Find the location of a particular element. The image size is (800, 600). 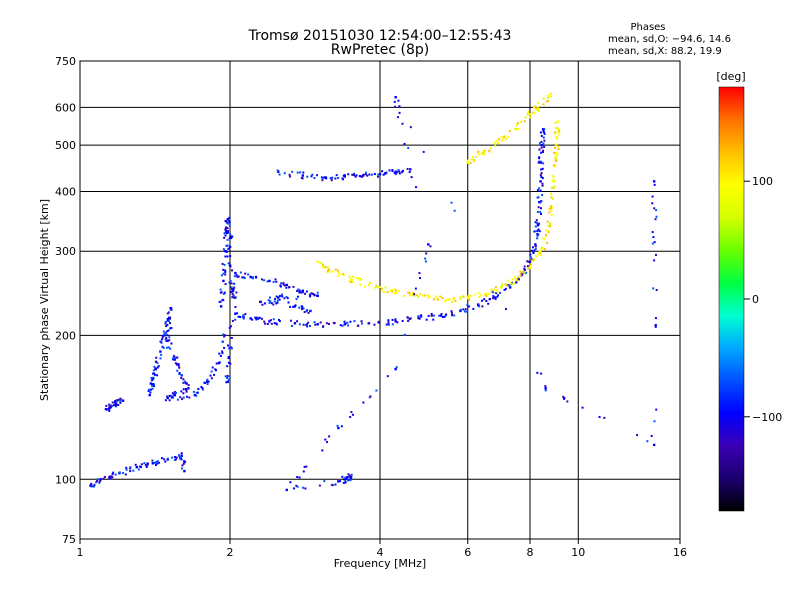

y-tick-label: 100 is located at coordinates (65, 479).